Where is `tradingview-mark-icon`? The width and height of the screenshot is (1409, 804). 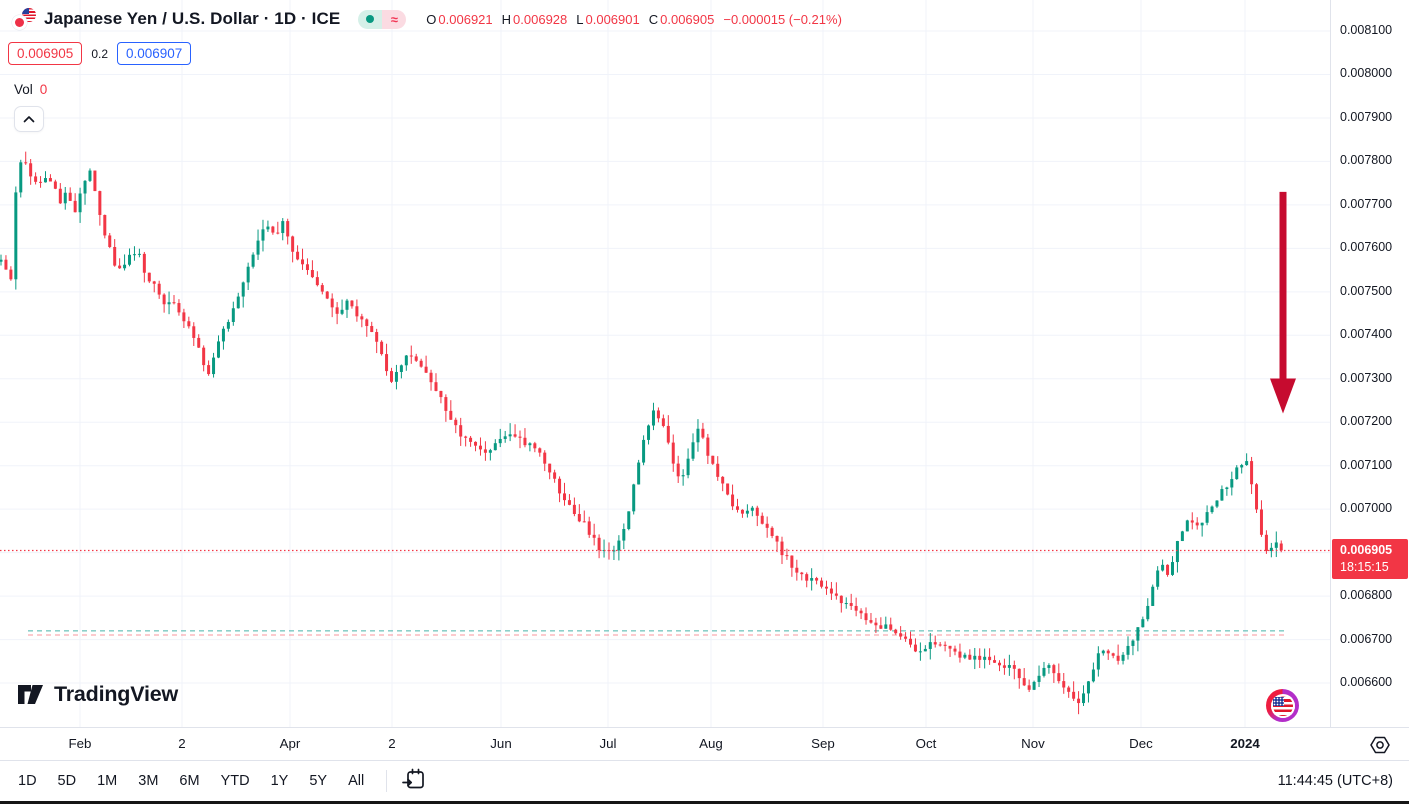
tradingview-mark-icon is located at coordinates (30, 694).